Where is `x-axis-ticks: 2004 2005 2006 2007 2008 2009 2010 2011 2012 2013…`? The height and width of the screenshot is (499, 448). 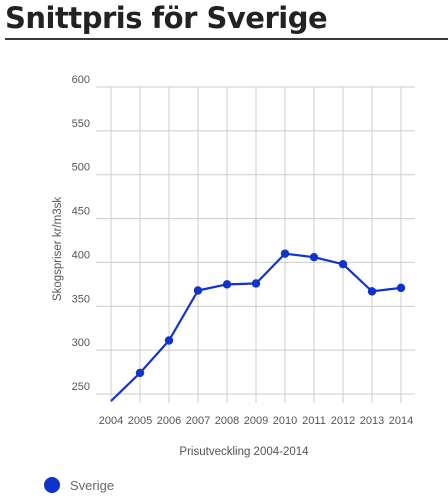
x-axis-ticks: 2004 2005 2006 2007 2008 2009 2010 2011 2012 2013… is located at coordinates (256, 421).